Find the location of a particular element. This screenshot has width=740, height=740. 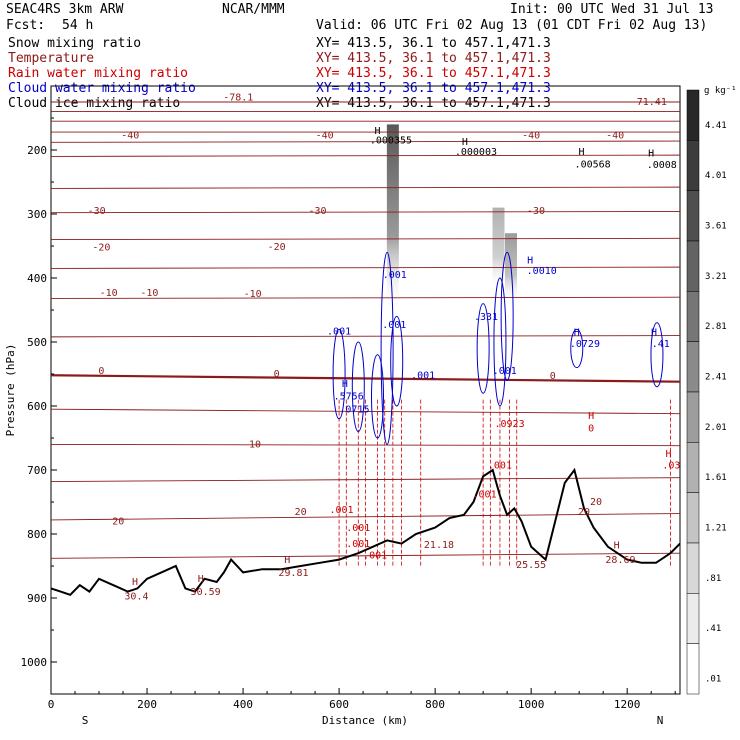

extrema-label-24: H is located at coordinates (577, 333).